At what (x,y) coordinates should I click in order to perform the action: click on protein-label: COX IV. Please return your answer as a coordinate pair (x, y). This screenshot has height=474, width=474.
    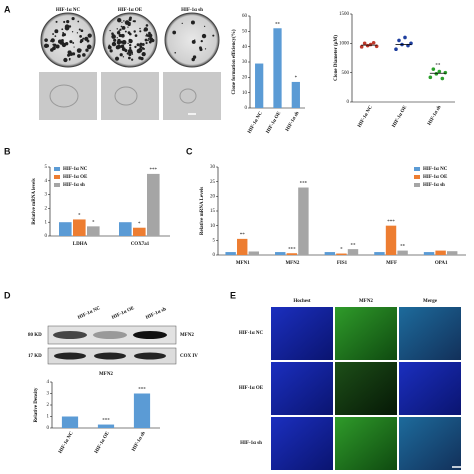
    Looking at the image, I should click on (189, 356).